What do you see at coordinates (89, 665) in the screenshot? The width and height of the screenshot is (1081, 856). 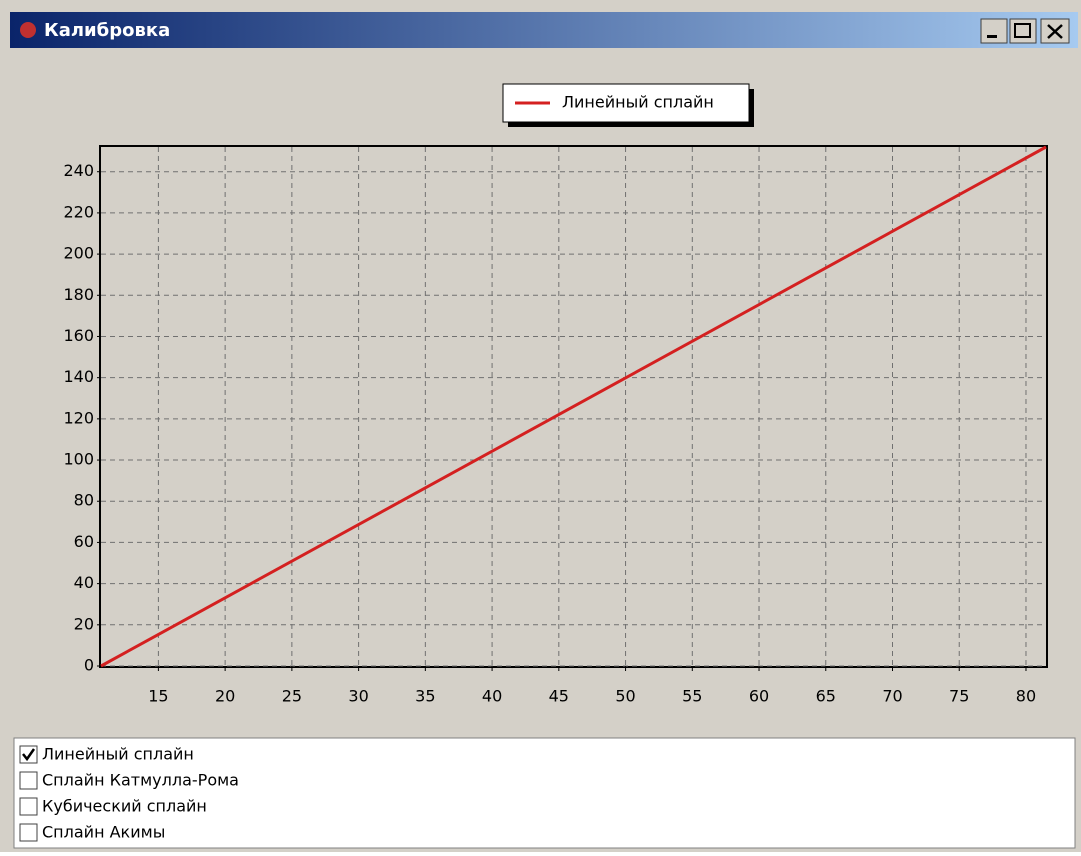 I see `y-tick-label: 0` at bounding box center [89, 665].